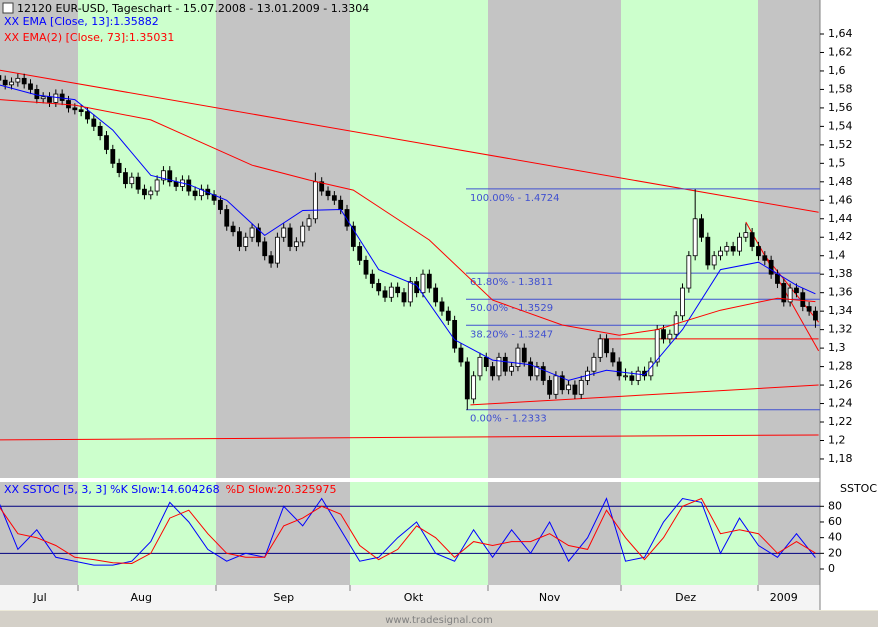  I want to click on y-tick-label: 1,24, so click(840, 403).